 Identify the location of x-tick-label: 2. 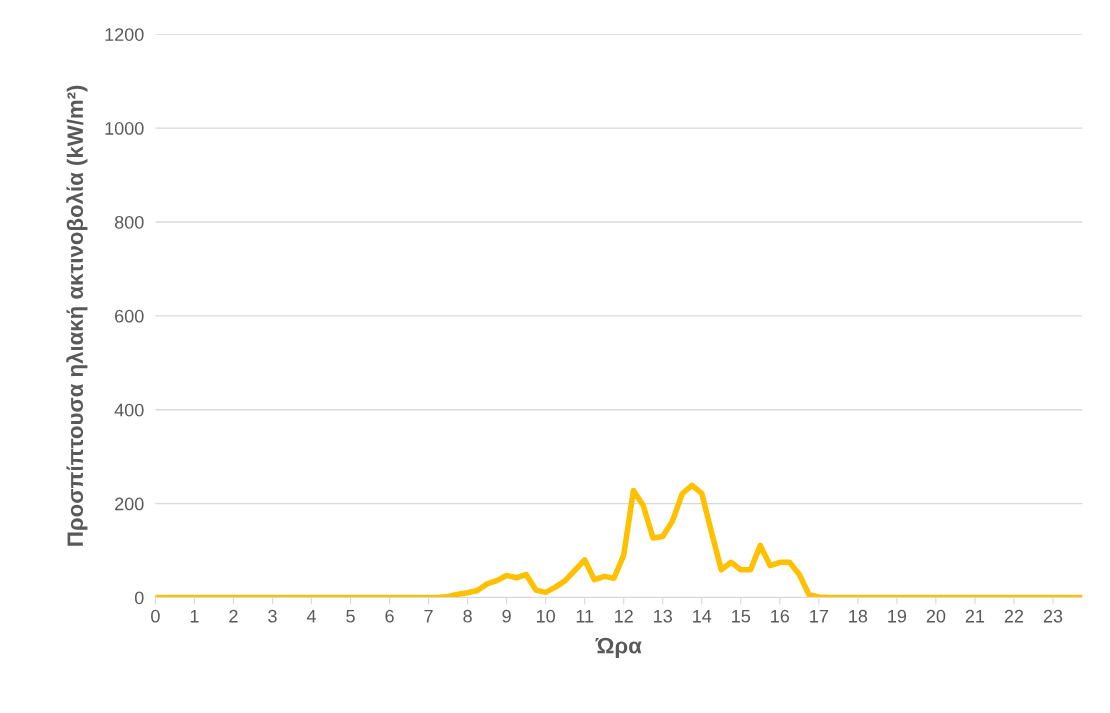
(233, 616).